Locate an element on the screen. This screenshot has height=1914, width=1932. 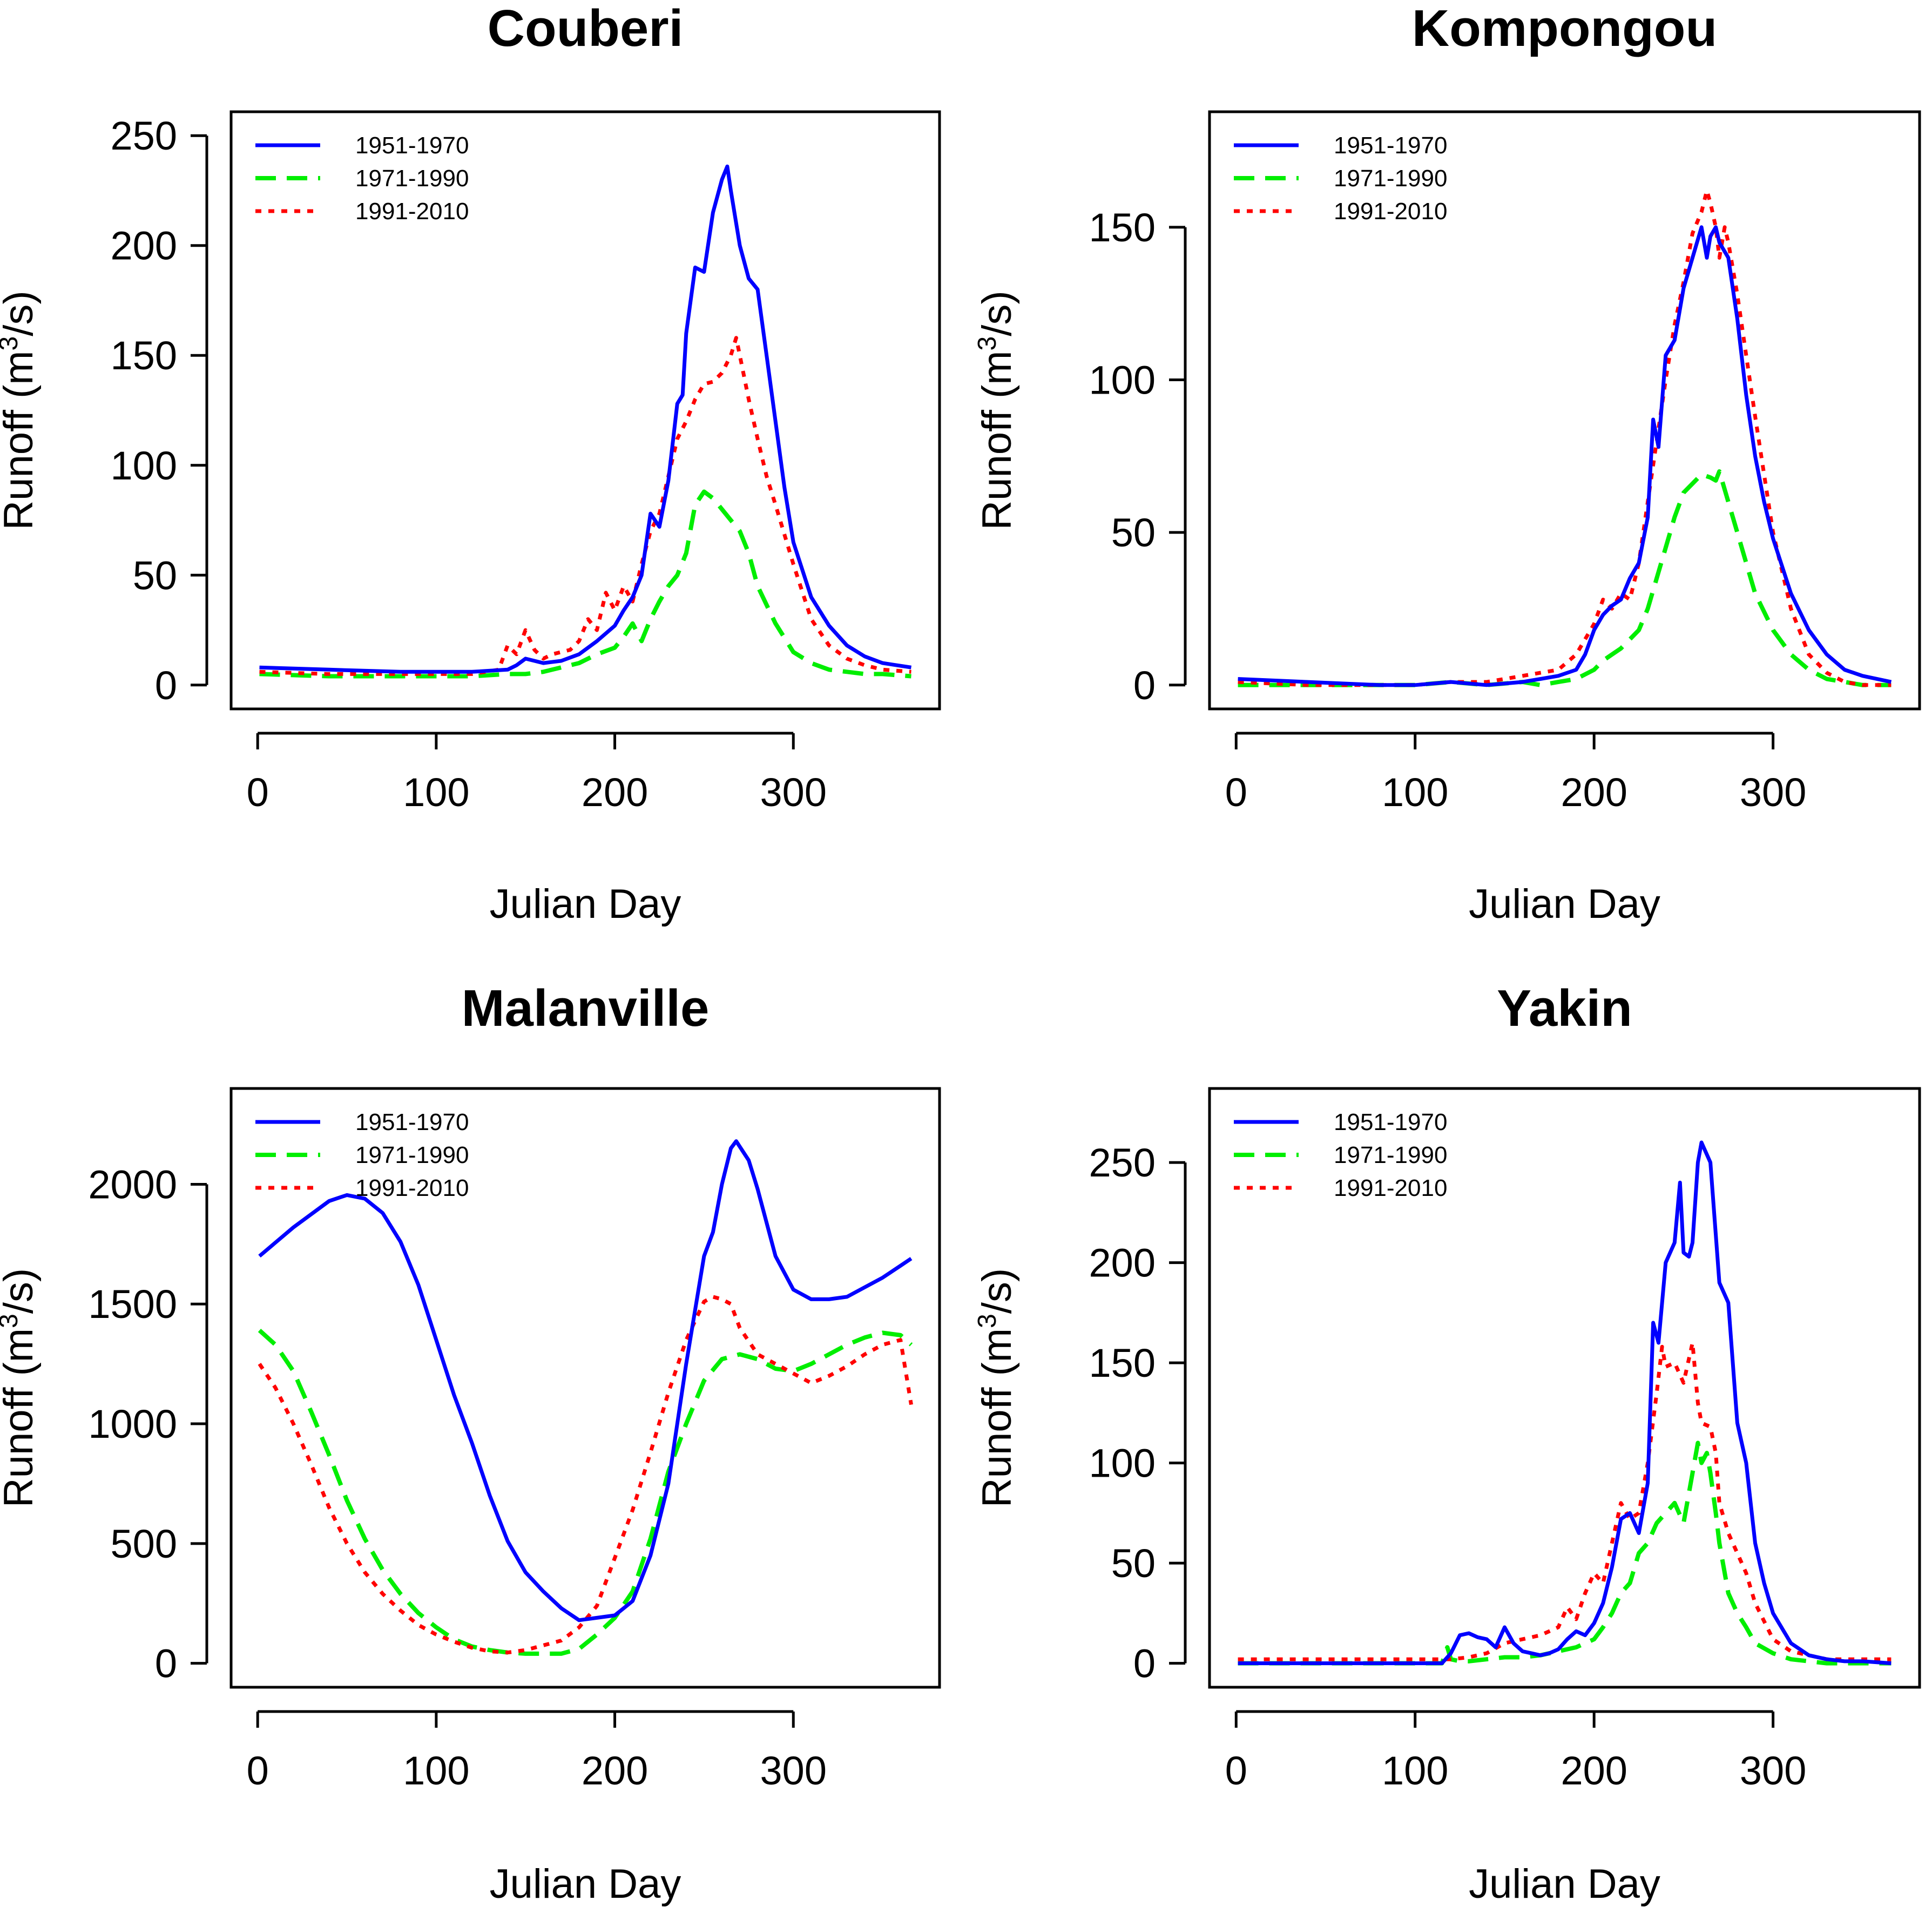
y-tick-label: 2000 is located at coordinates (132, 1184).